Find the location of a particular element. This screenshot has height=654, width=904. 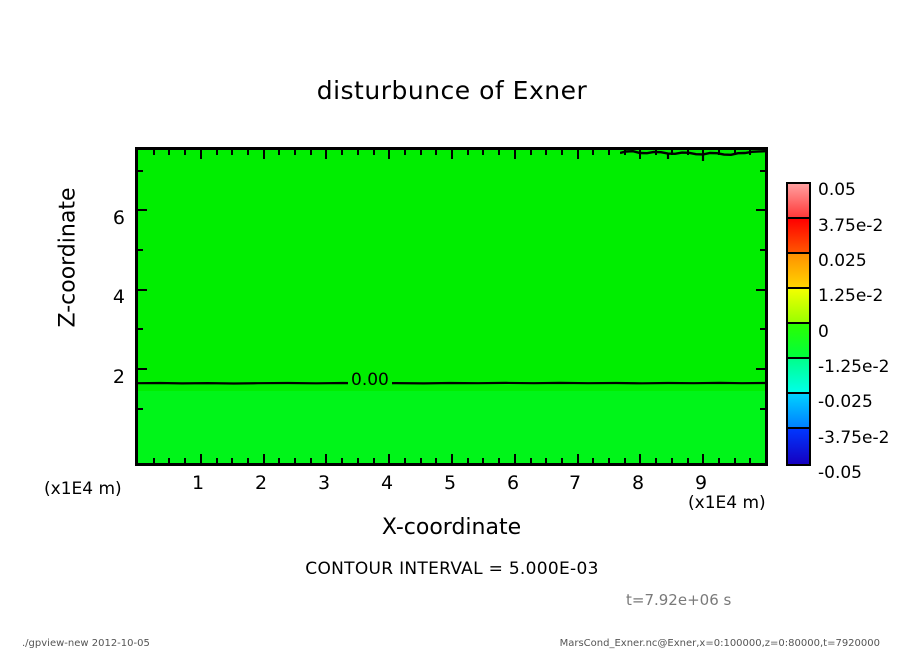

z-axis-unit-label: (x1E4 m) is located at coordinates (83, 489).